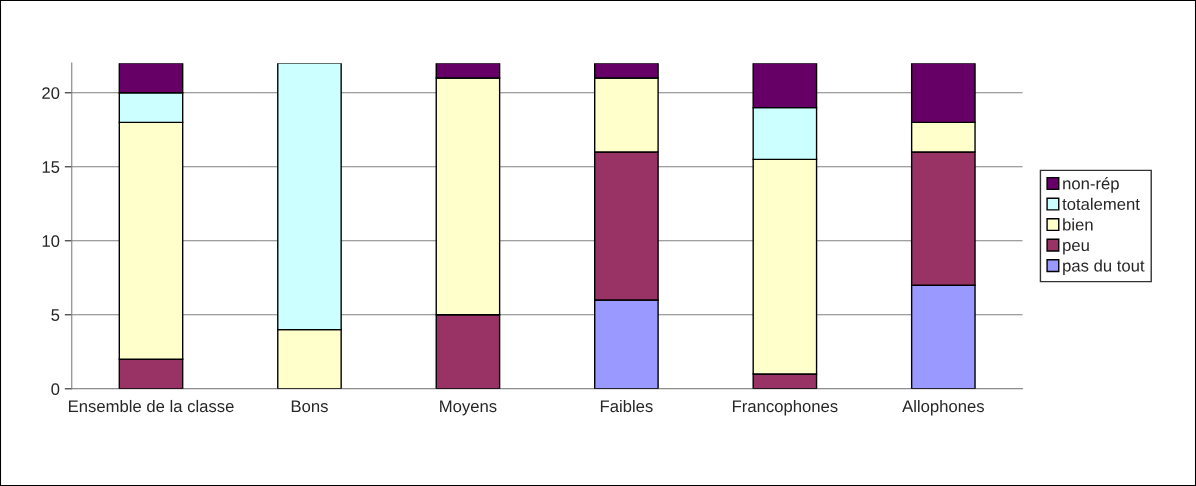 This screenshot has width=1196, height=486. What do you see at coordinates (1076, 248) in the screenshot?
I see `legend-label: peu` at bounding box center [1076, 248].